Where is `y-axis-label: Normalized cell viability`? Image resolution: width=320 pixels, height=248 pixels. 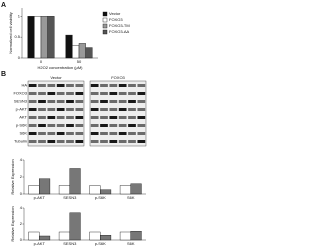
y-axis-label: Normalized cell viability is located at coordinates (10, 33).